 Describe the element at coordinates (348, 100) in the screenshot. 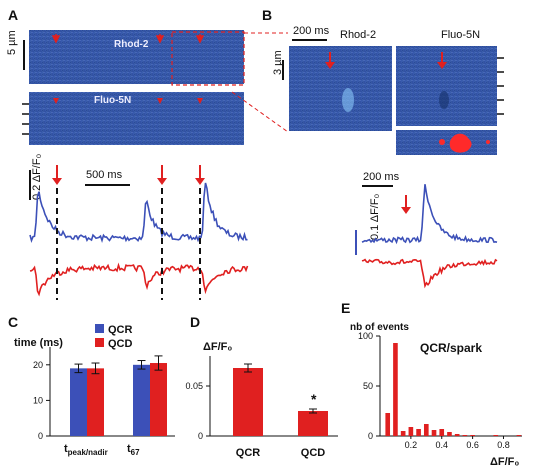

I see `panel-b-spark` at that location.